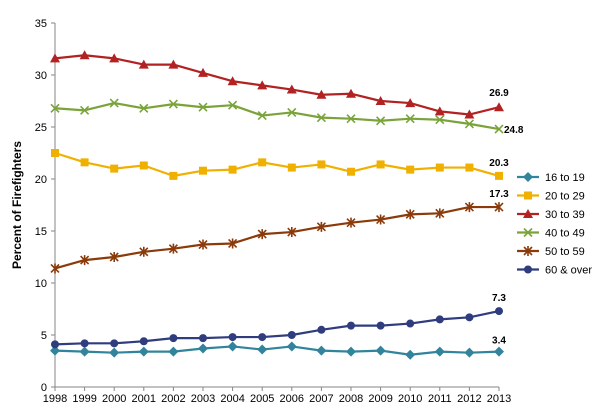 The width and height of the screenshot is (606, 410). I want to click on legend-label: 16 to 19, so click(565, 178).